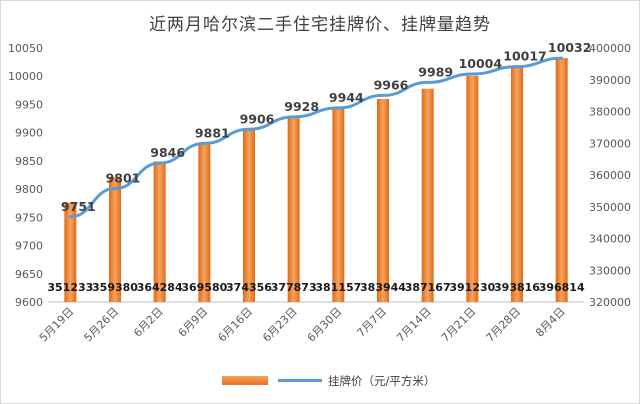  Describe the element at coordinates (525, 56) in the screenshot. I see `line-value-label: 10017` at that location.